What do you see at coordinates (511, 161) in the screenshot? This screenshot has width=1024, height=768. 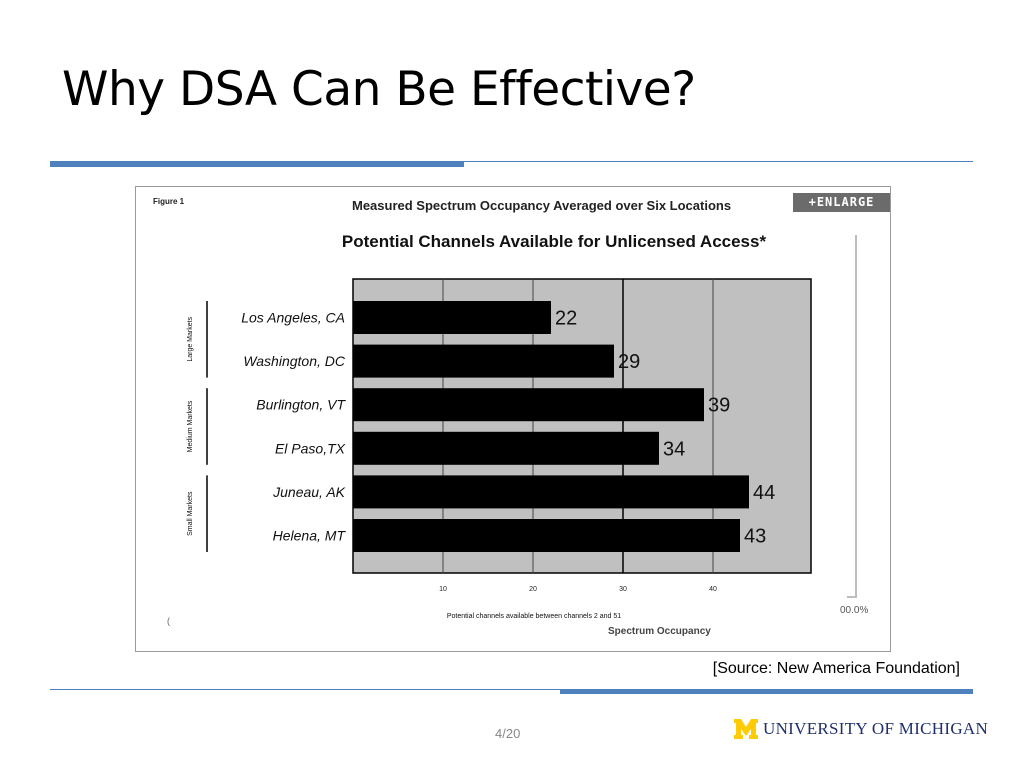 I see `title-divider-thin` at bounding box center [511, 161].